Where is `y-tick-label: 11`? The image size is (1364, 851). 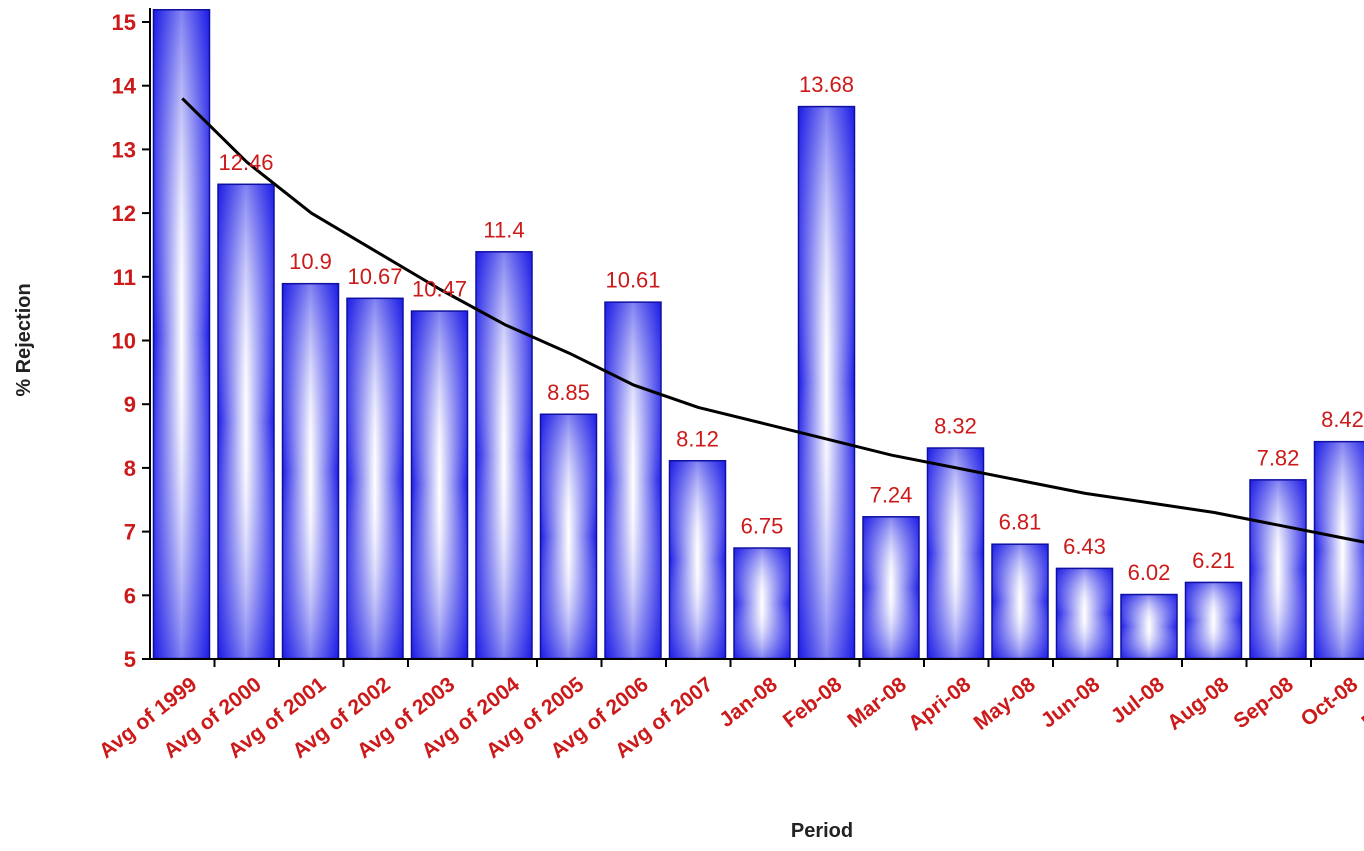
y-tick-label: 11 is located at coordinates (124, 277).